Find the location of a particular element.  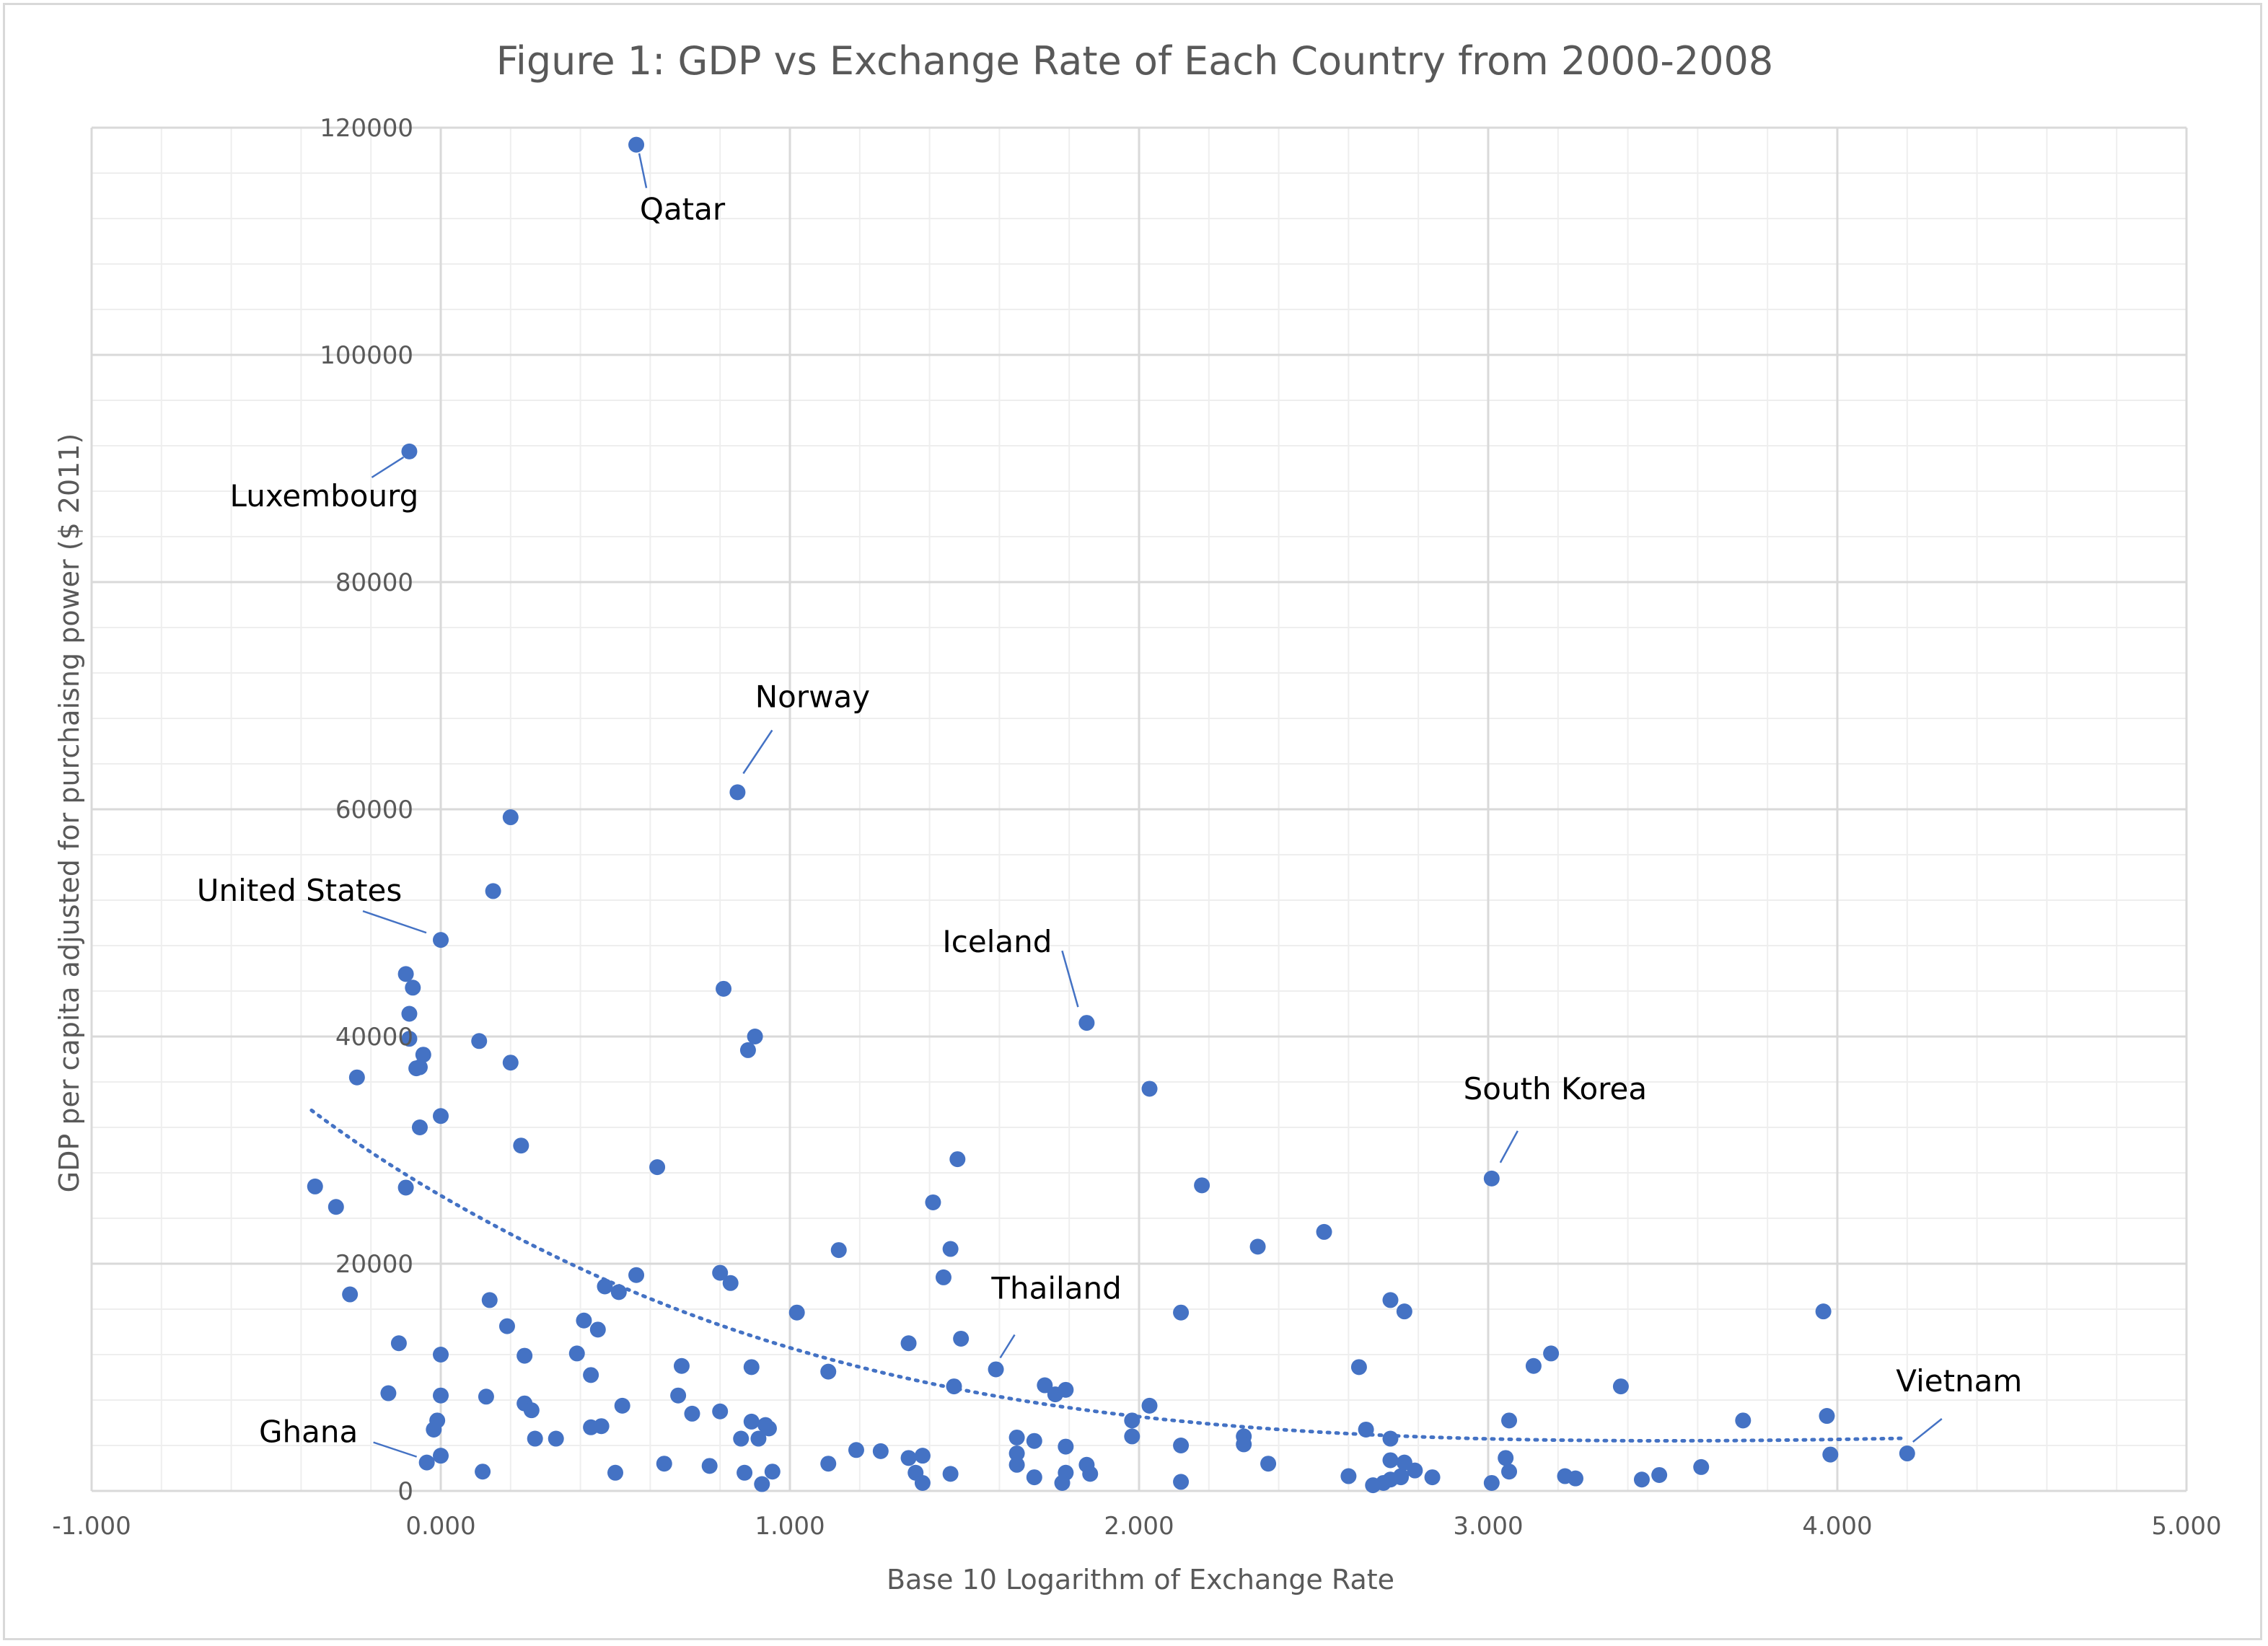

x-axis-title: Base 10 Logarithm of Exchange Rate is located at coordinates (1140, 1580).